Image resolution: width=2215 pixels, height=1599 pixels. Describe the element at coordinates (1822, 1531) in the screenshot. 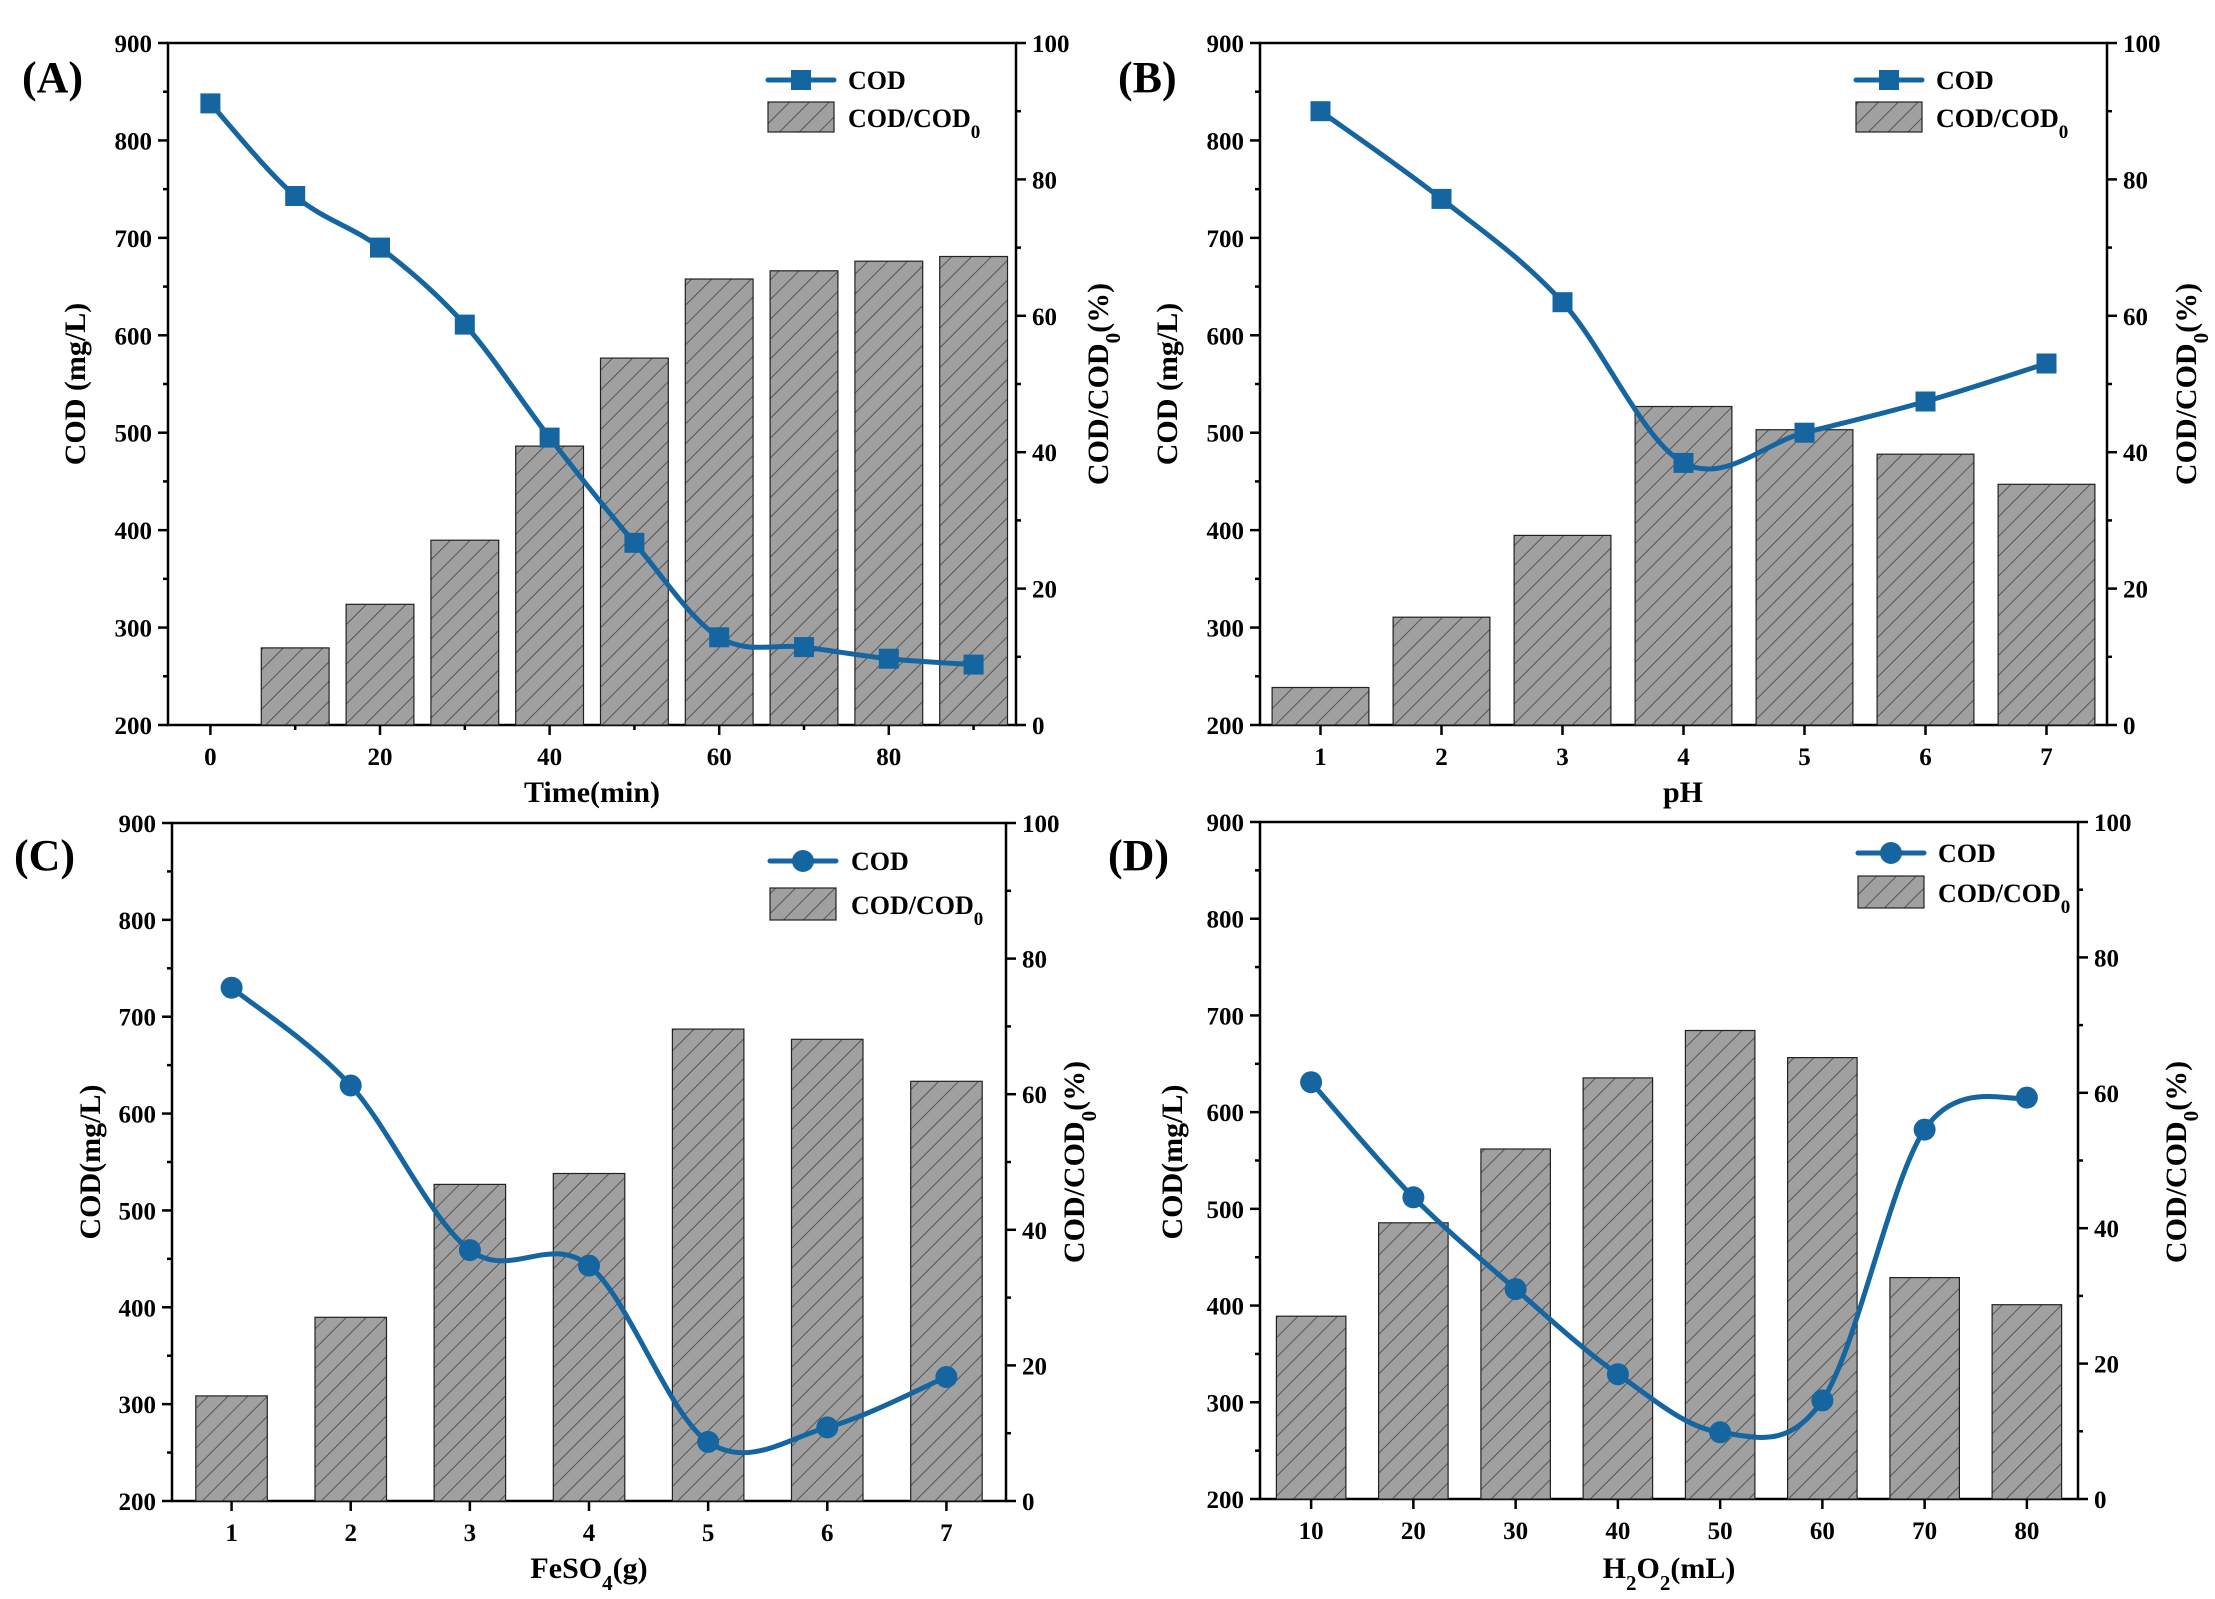

I see `x-tick-label: 60` at that location.